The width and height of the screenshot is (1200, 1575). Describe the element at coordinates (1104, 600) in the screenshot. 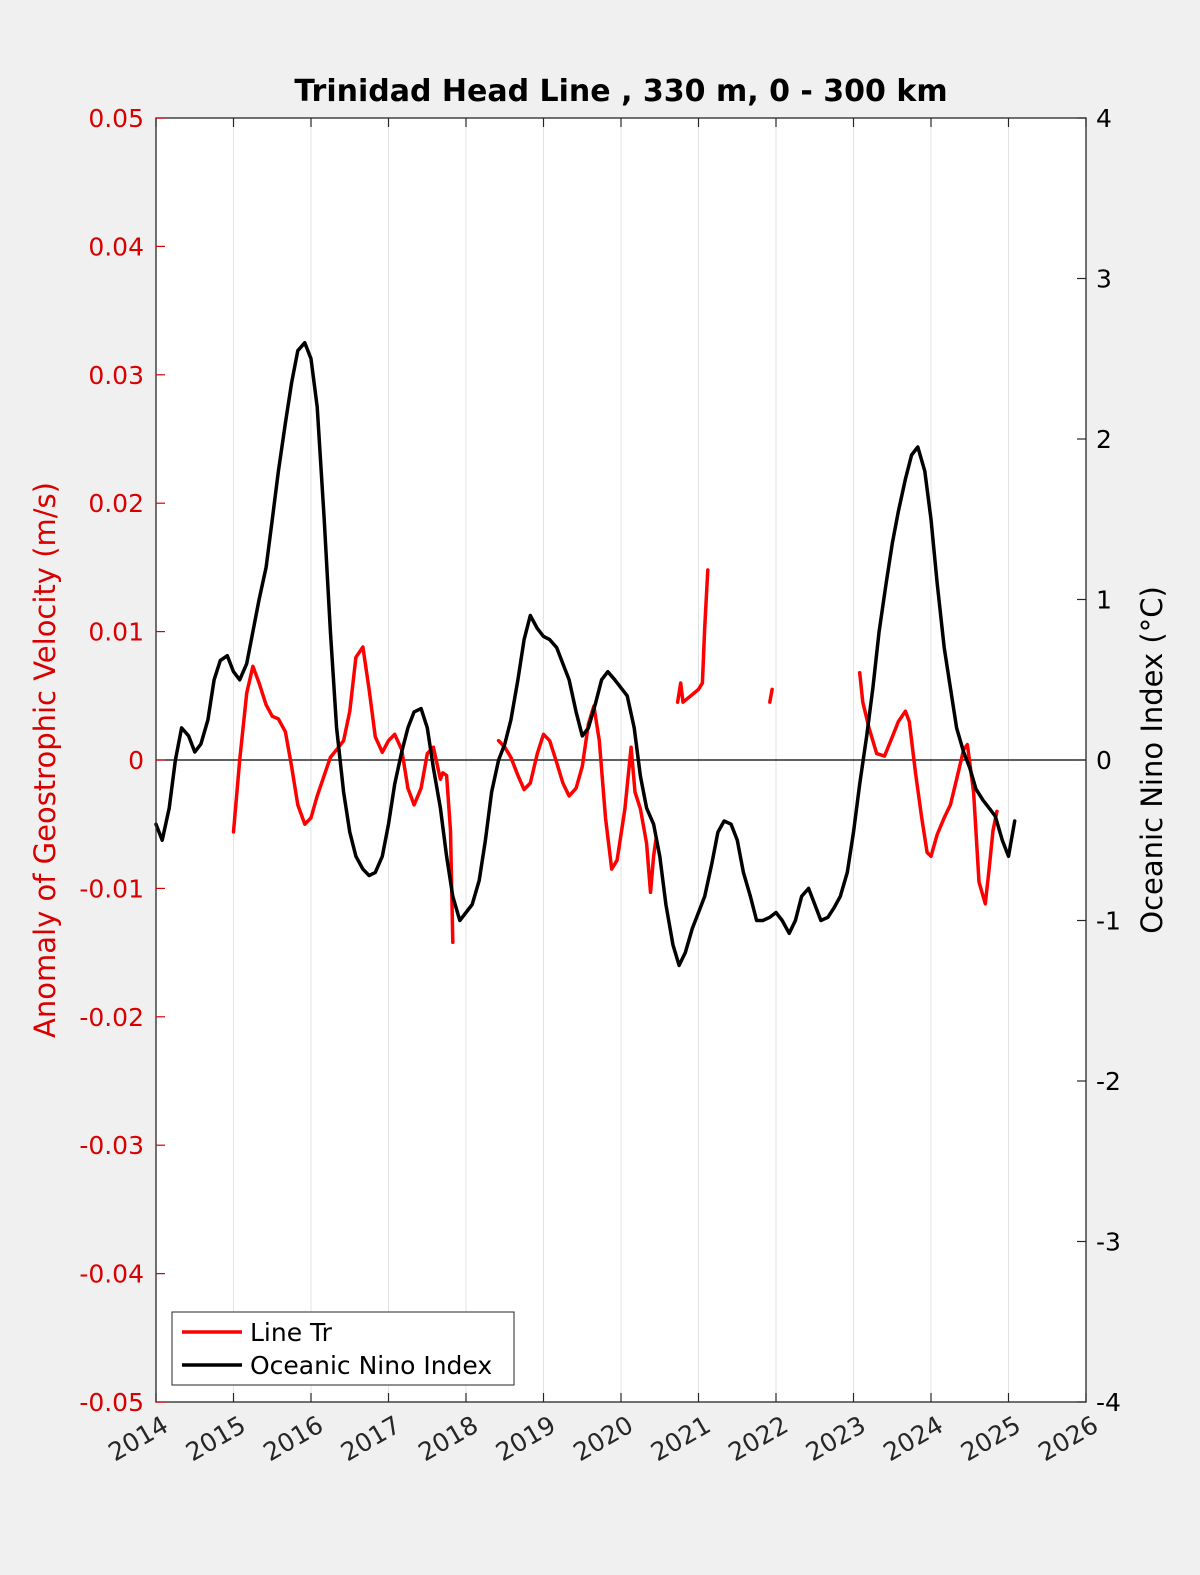

I see `y-right-tick-label: 1` at that location.